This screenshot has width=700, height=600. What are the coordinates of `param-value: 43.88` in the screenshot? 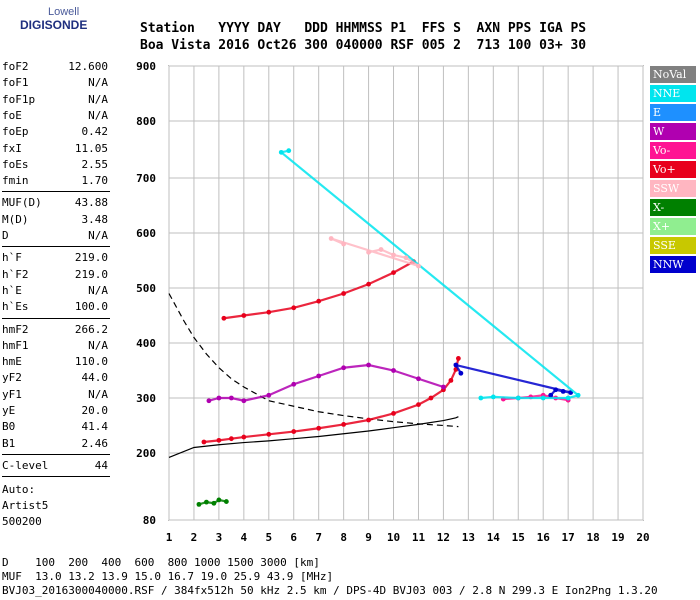 It's located at (91, 203).